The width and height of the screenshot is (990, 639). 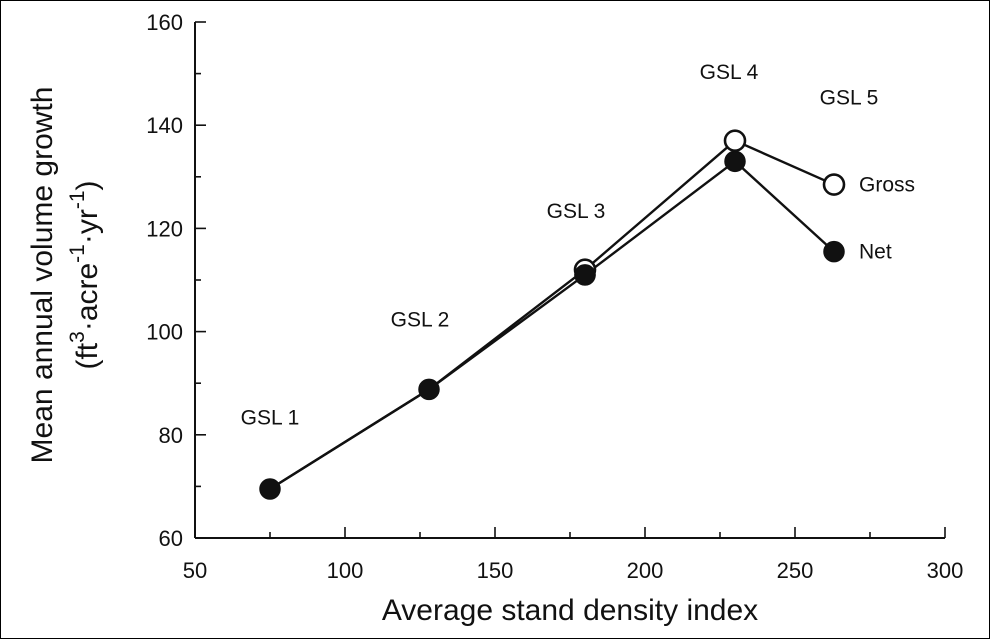 What do you see at coordinates (849, 98) in the screenshot?
I see `gsl-annotation: GSL 5` at bounding box center [849, 98].